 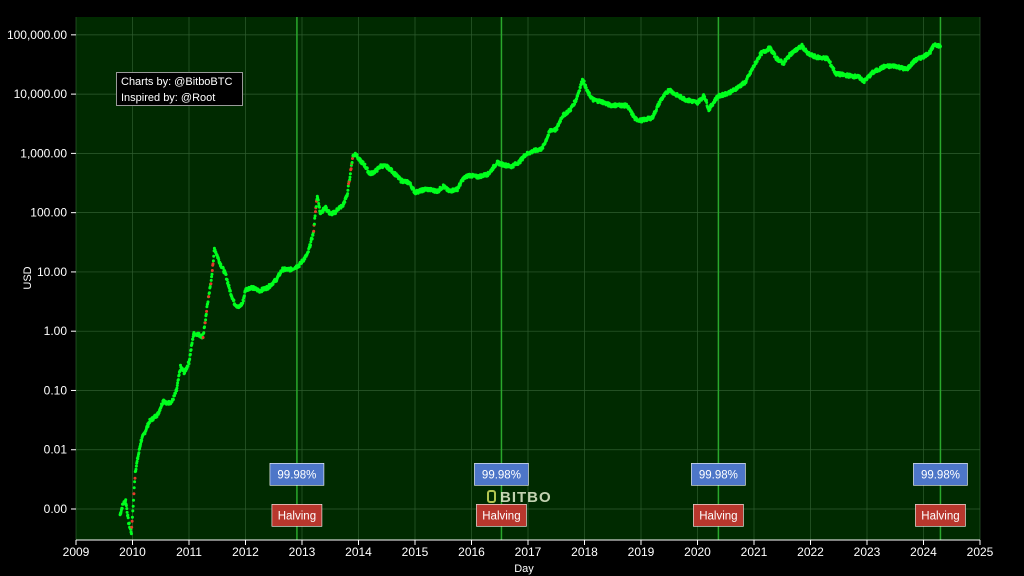 I want to click on x-tick-label: 2016, so click(x=471, y=552).